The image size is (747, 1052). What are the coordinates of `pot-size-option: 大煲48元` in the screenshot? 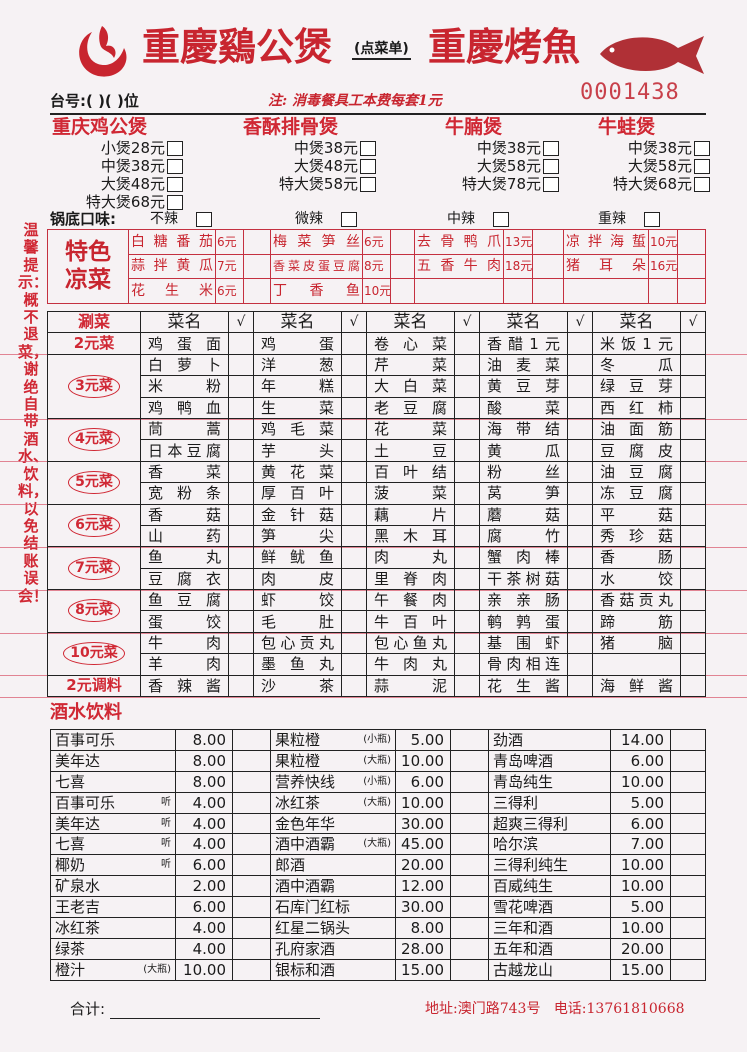 It's located at (142, 184).